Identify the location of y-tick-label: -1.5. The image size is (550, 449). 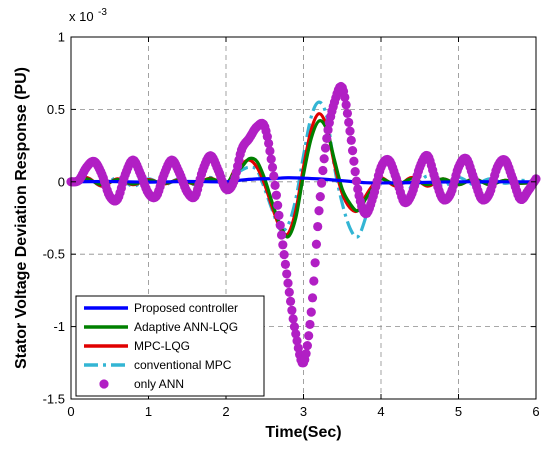
(54, 399).